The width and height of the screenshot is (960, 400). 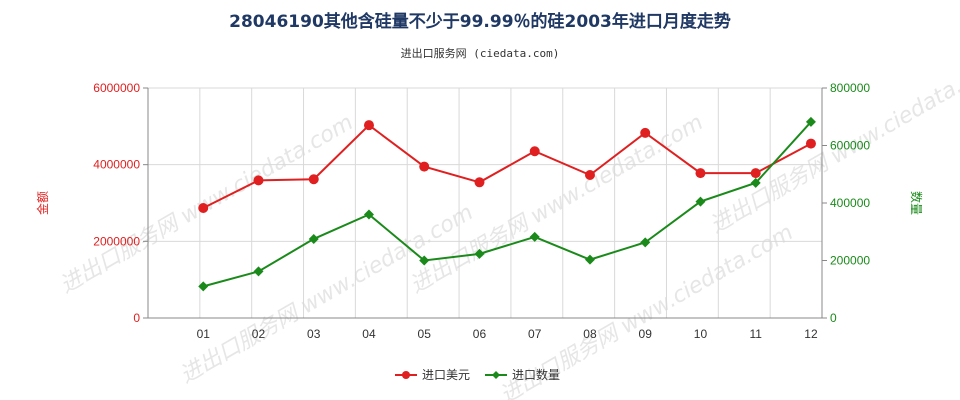 What do you see at coordinates (536, 374) in the screenshot?
I see `legend-label: 进口数量` at bounding box center [536, 374].